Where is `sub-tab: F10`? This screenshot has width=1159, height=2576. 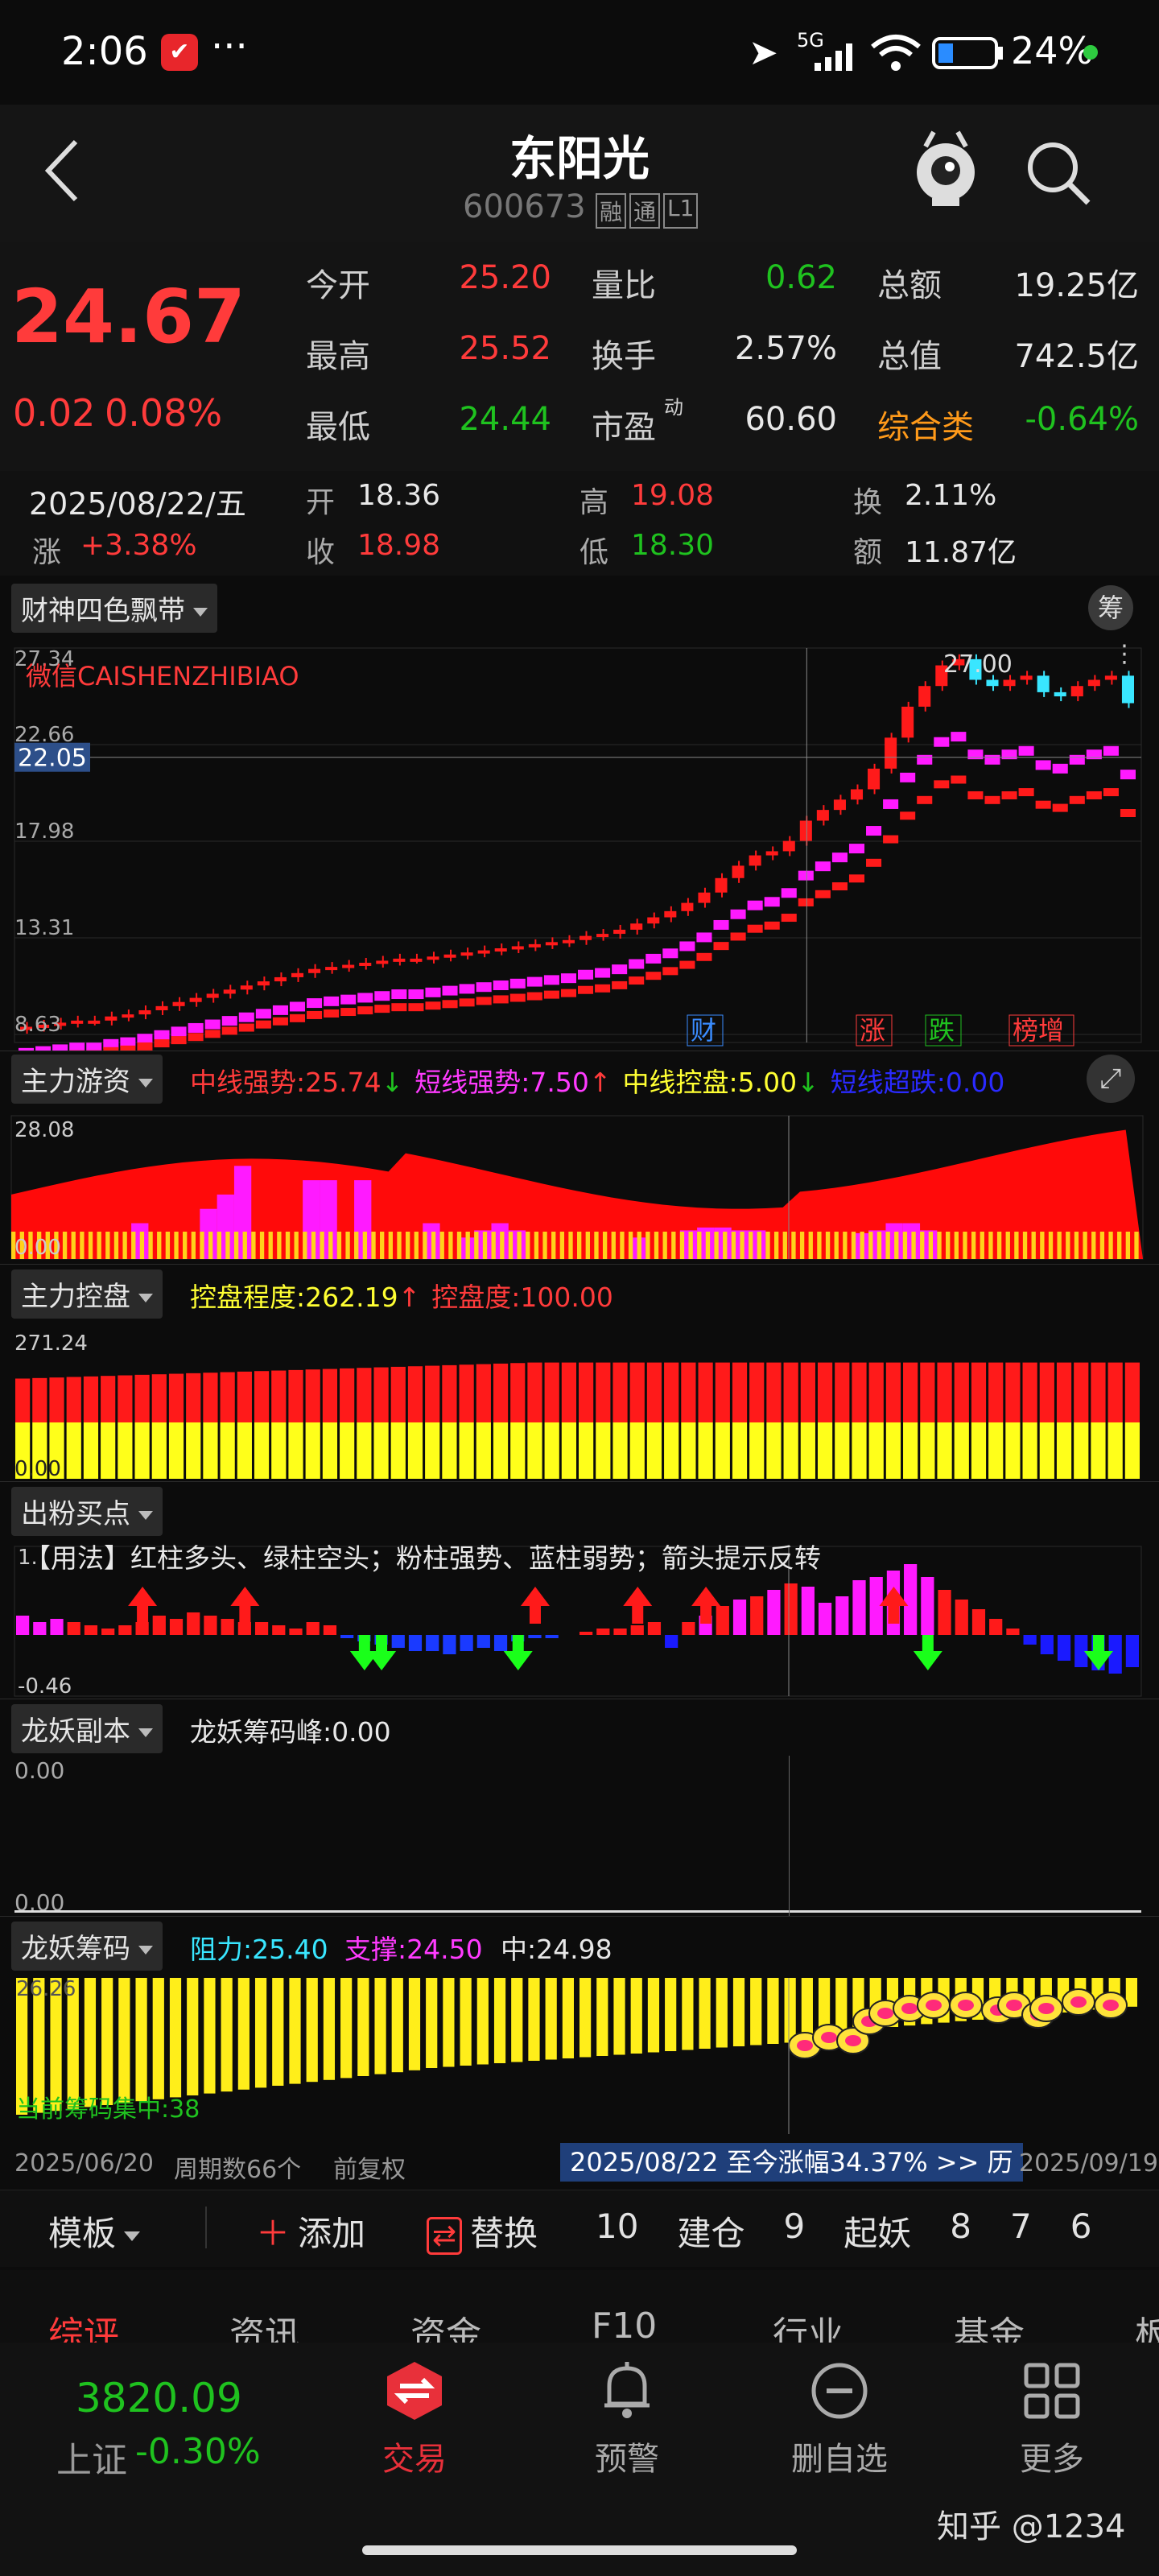
sub-tab: F10 is located at coordinates (625, 2326).